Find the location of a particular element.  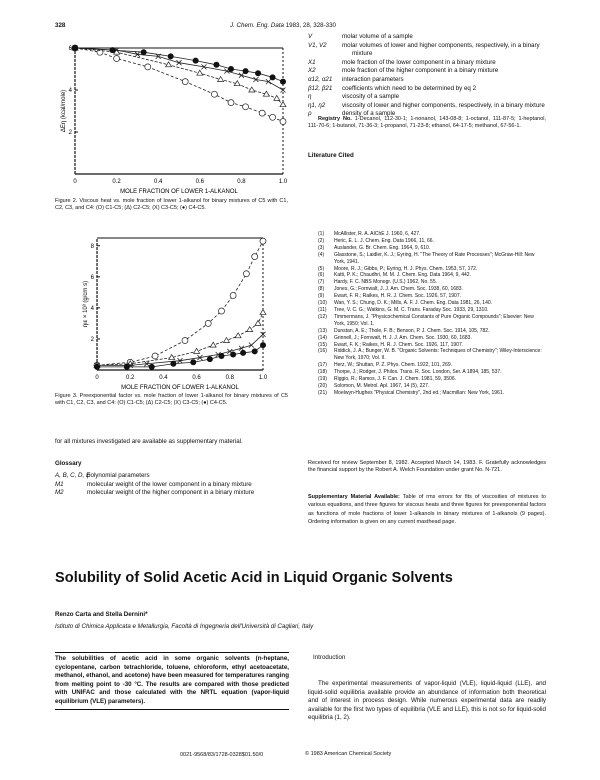

reference-number: (3) is located at coordinates (321, 247).